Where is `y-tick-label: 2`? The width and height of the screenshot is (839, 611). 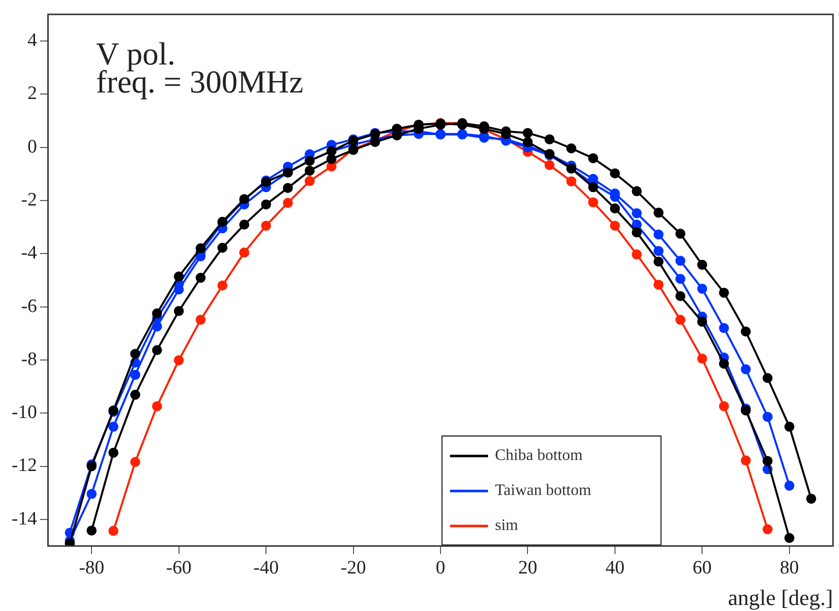
y-tick-label: 2 is located at coordinates (32, 93).